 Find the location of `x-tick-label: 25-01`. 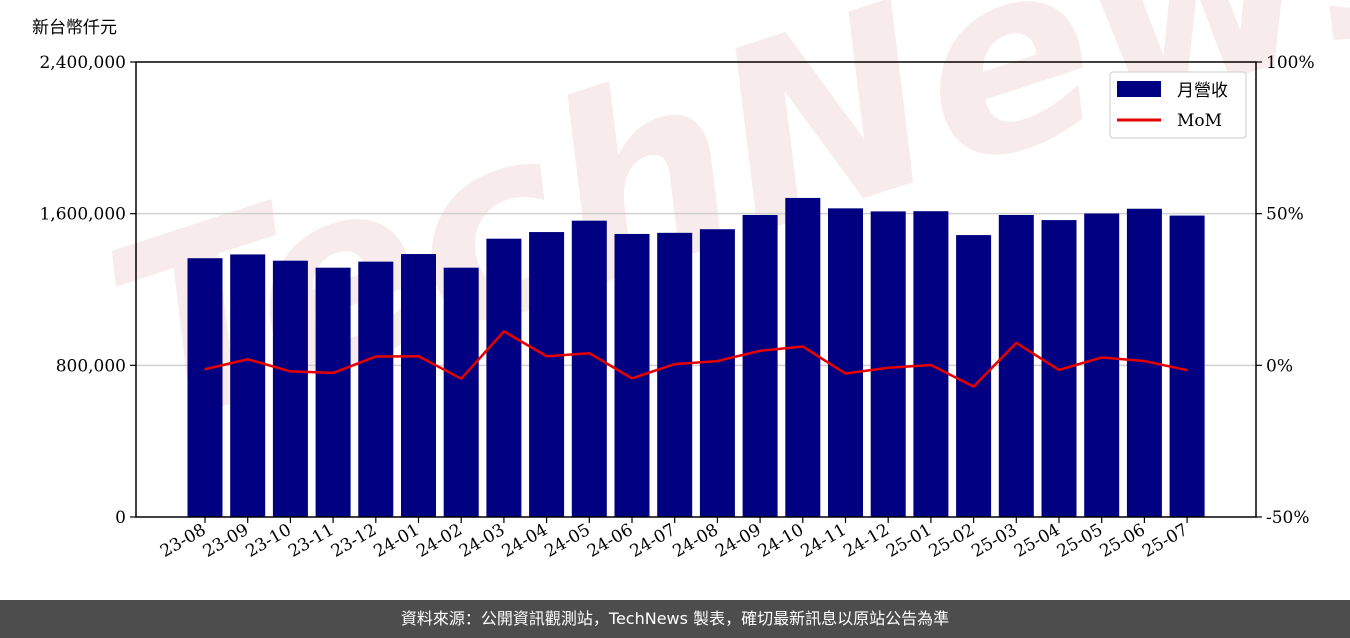

x-tick-label: 25-01 is located at coordinates (909, 541).